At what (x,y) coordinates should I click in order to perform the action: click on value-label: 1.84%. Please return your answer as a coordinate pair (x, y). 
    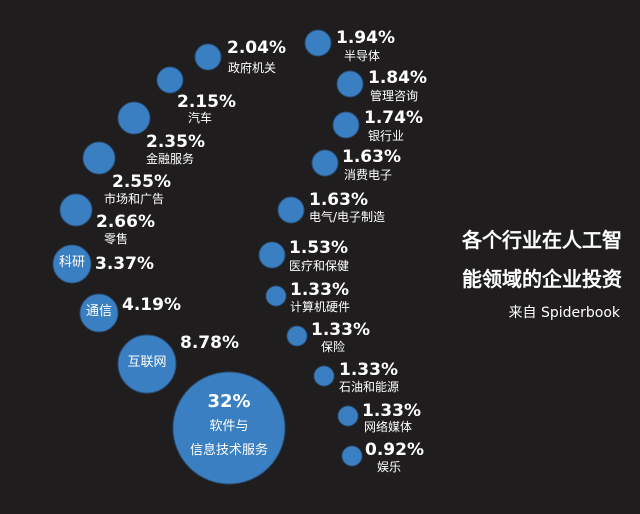
    Looking at the image, I should click on (397, 78).